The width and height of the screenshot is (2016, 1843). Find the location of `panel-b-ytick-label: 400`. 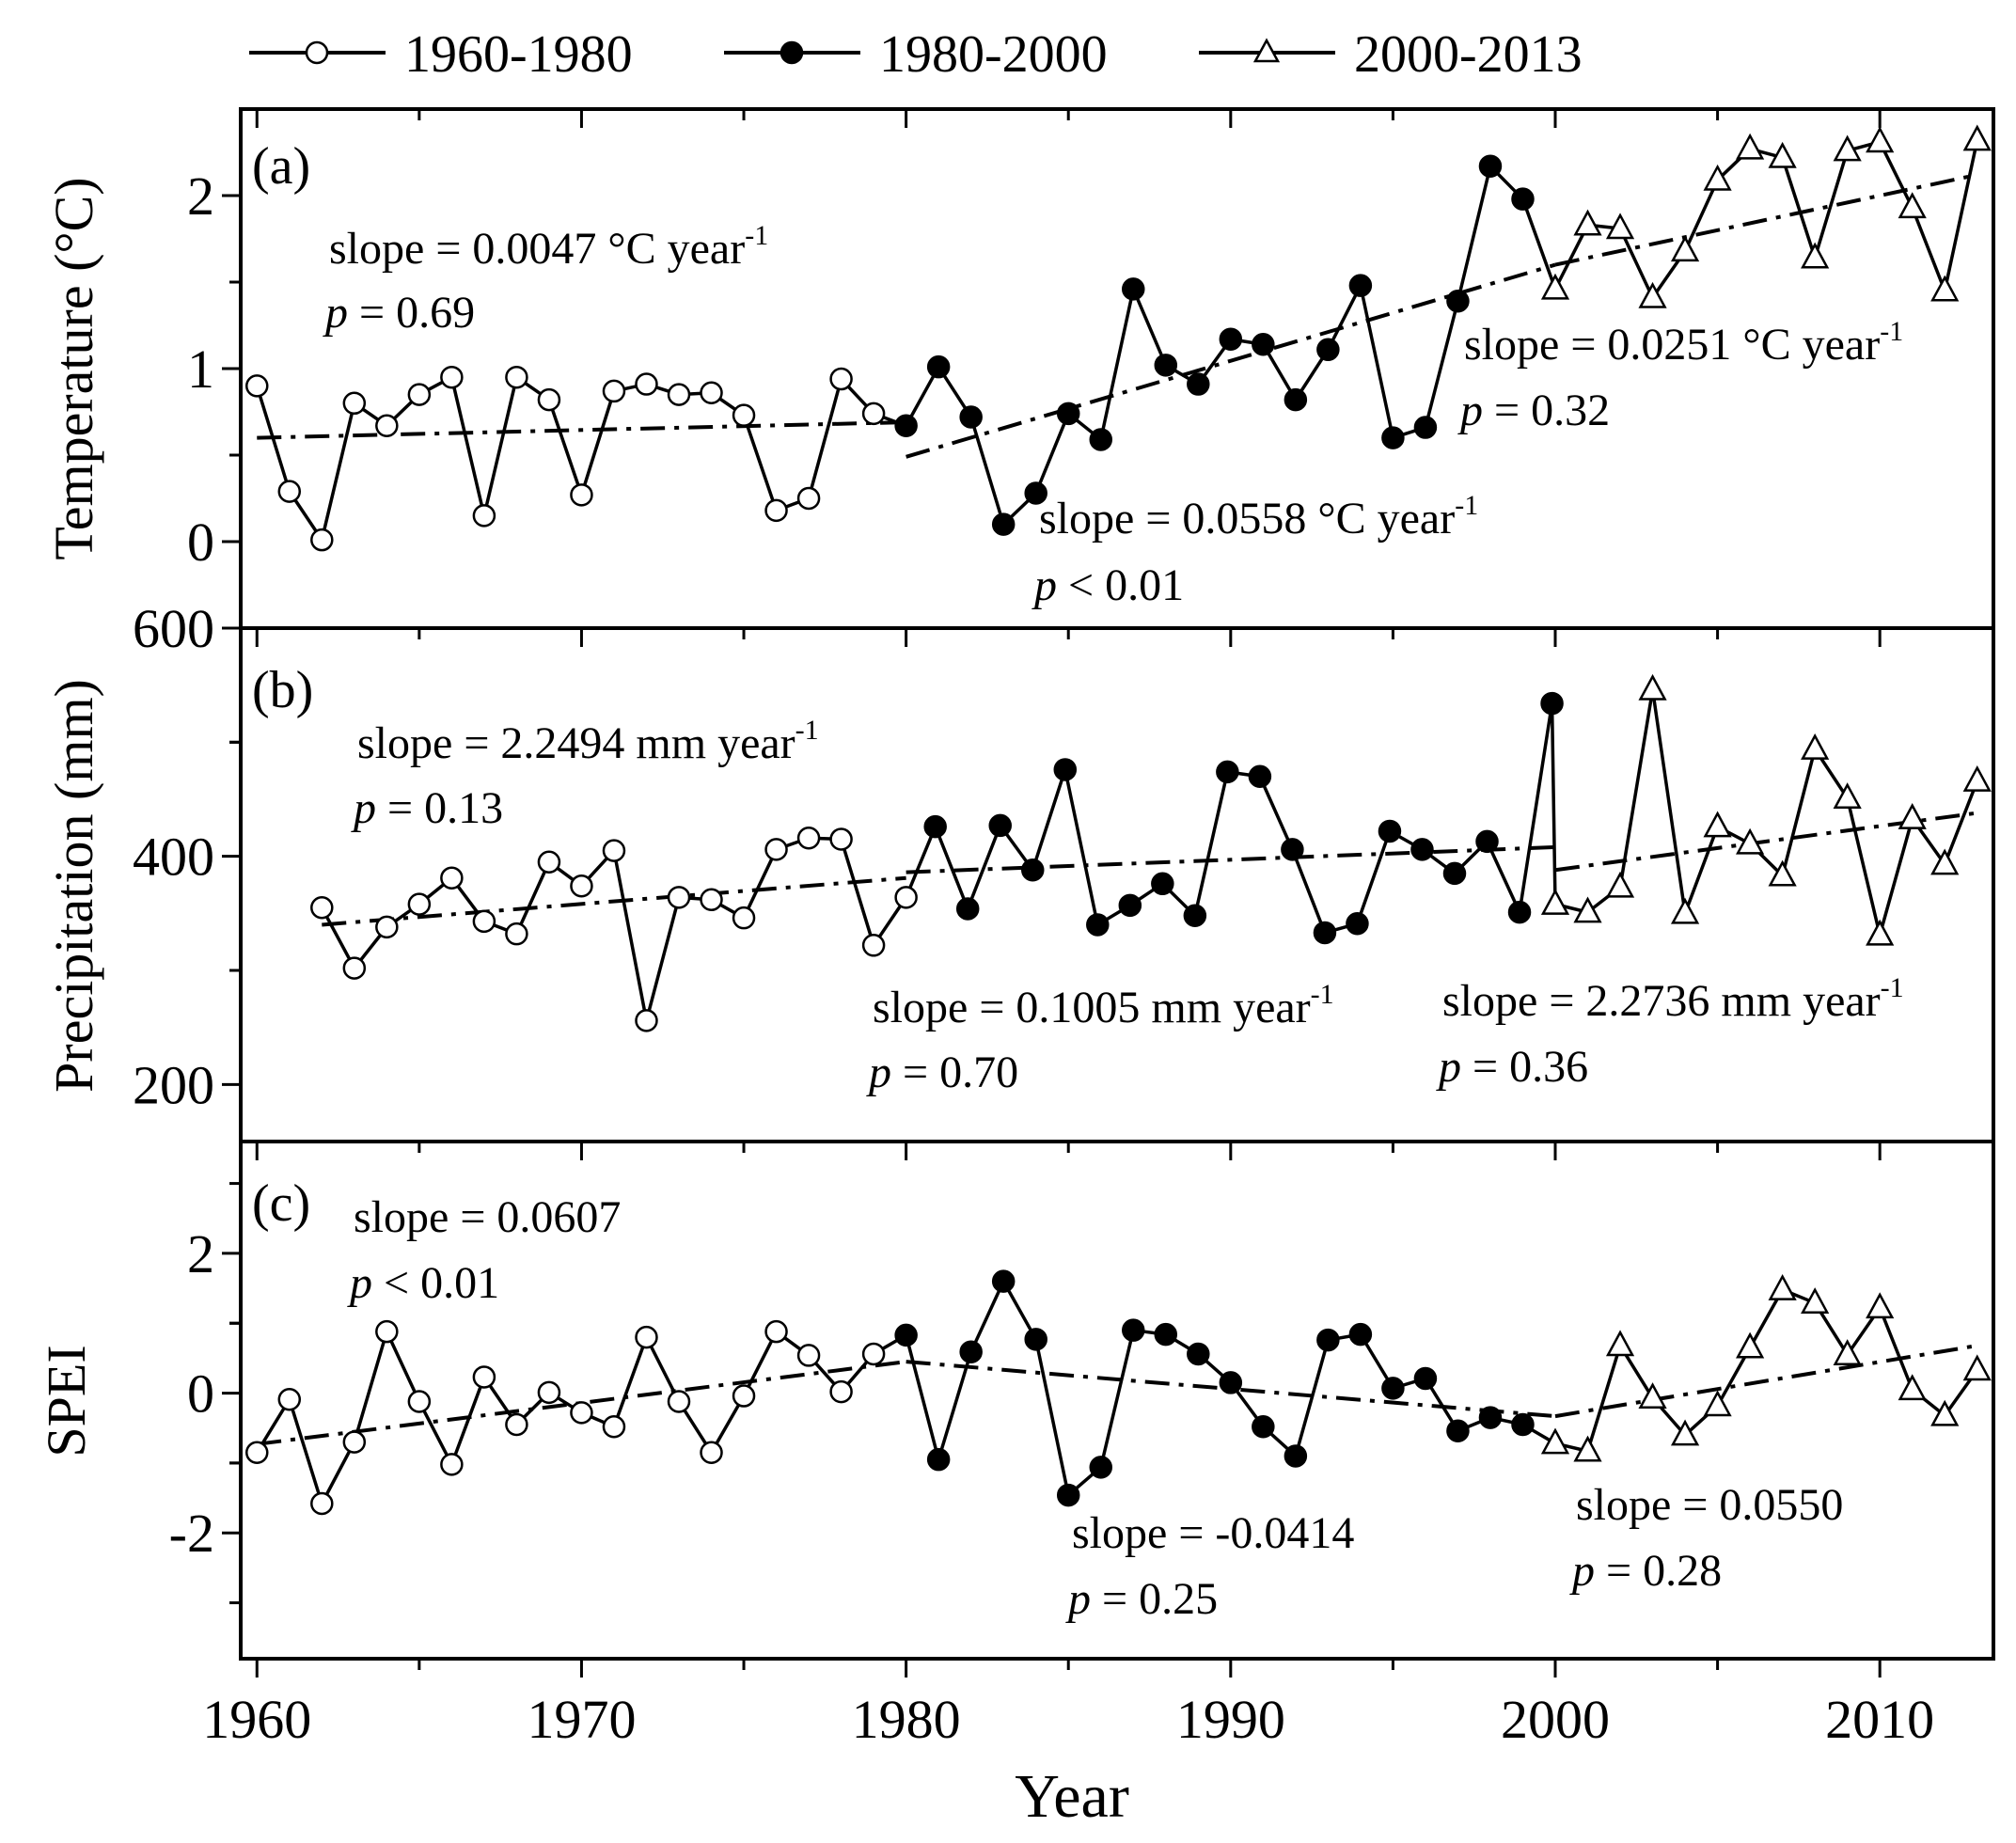

panel-b-ytick-label: 400 is located at coordinates (173, 858).